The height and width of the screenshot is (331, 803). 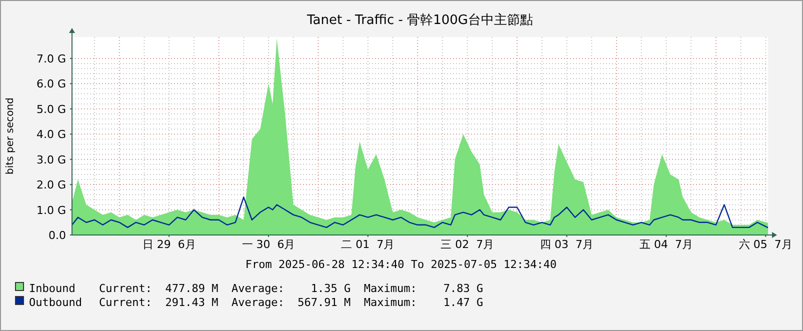 I want to click on y-tick-label: 3.0 G, so click(x=51, y=159).